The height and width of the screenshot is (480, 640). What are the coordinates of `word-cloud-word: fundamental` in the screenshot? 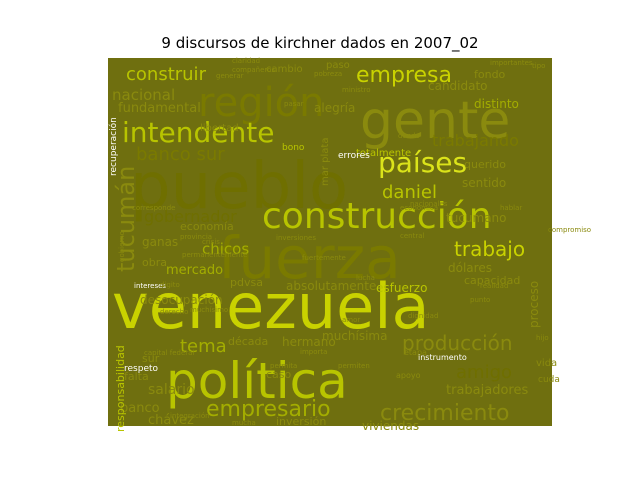 It's located at (159, 108).